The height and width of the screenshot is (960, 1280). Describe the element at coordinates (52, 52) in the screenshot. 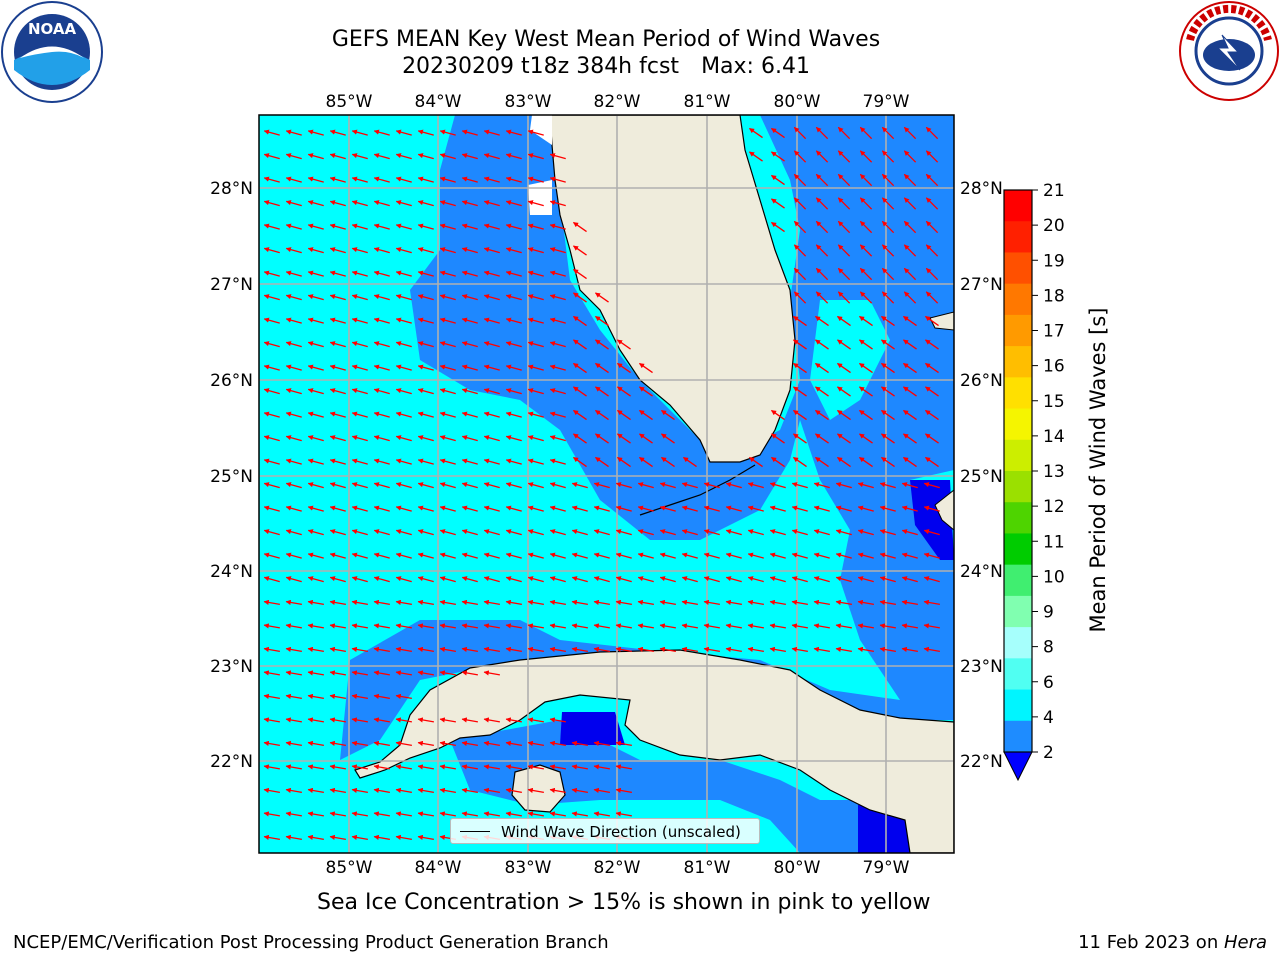

I see `noaa-logo: NOAA` at that location.